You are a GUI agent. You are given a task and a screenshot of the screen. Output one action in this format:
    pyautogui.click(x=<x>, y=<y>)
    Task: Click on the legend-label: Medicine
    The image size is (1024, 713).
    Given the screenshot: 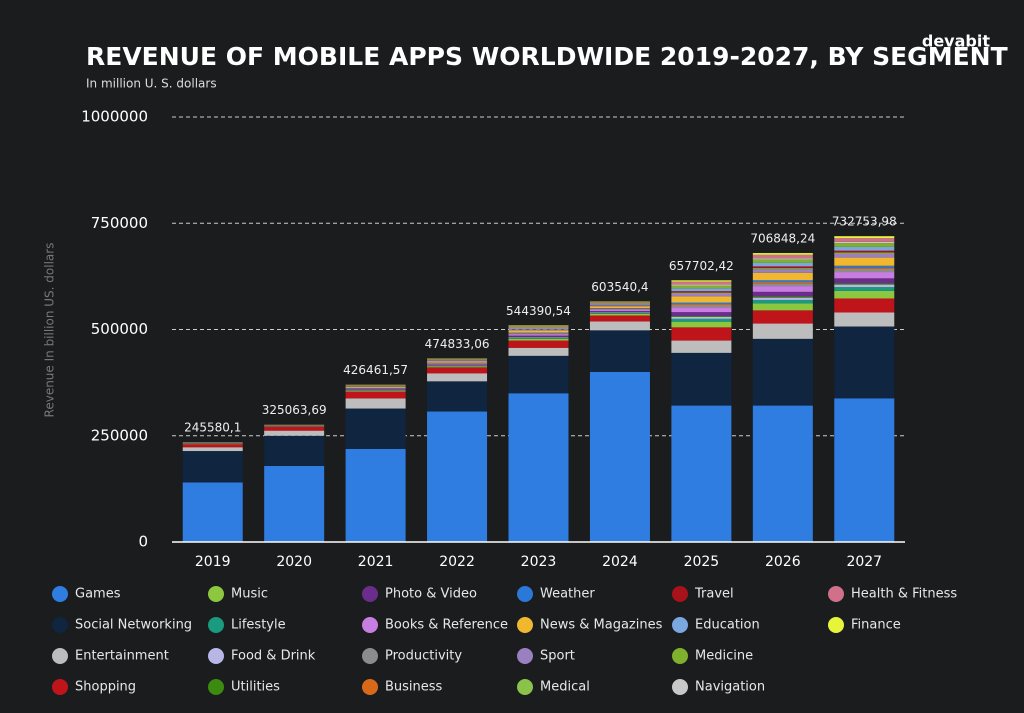 What is the action you would take?
    pyautogui.click(x=724, y=656)
    